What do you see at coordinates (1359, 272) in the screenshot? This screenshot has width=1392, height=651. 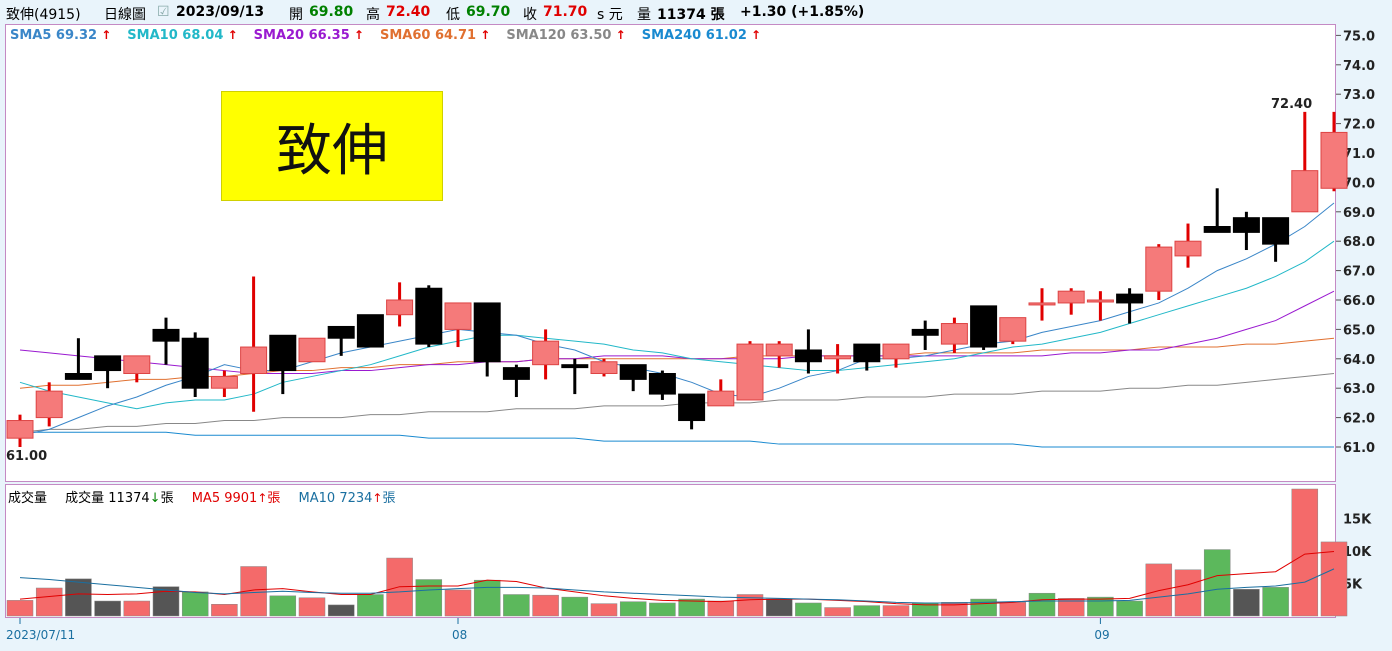 I see `y-tick-label: 67.0` at bounding box center [1359, 272].